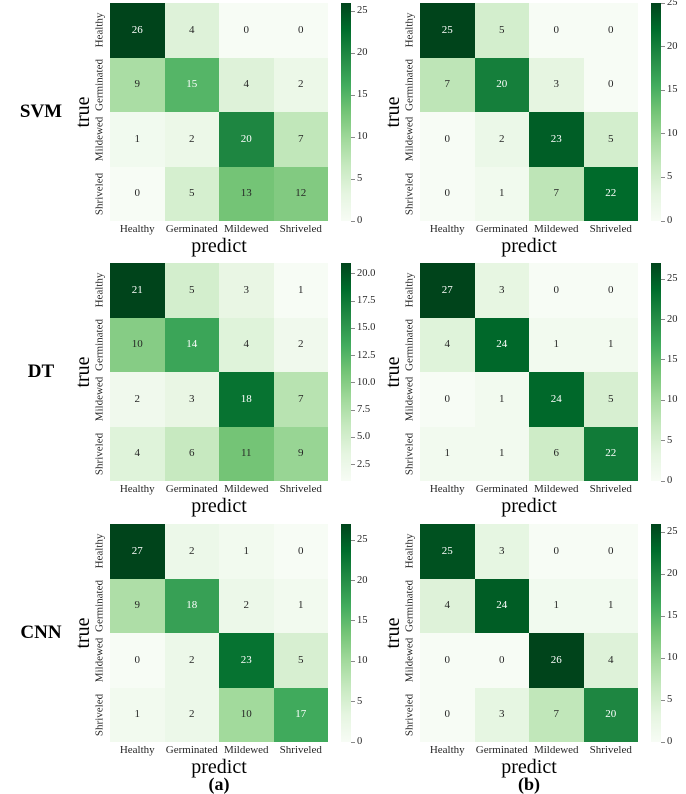 The image size is (686, 794). Describe the element at coordinates (137, 605) in the screenshot. I see `cell-value: 9` at that location.